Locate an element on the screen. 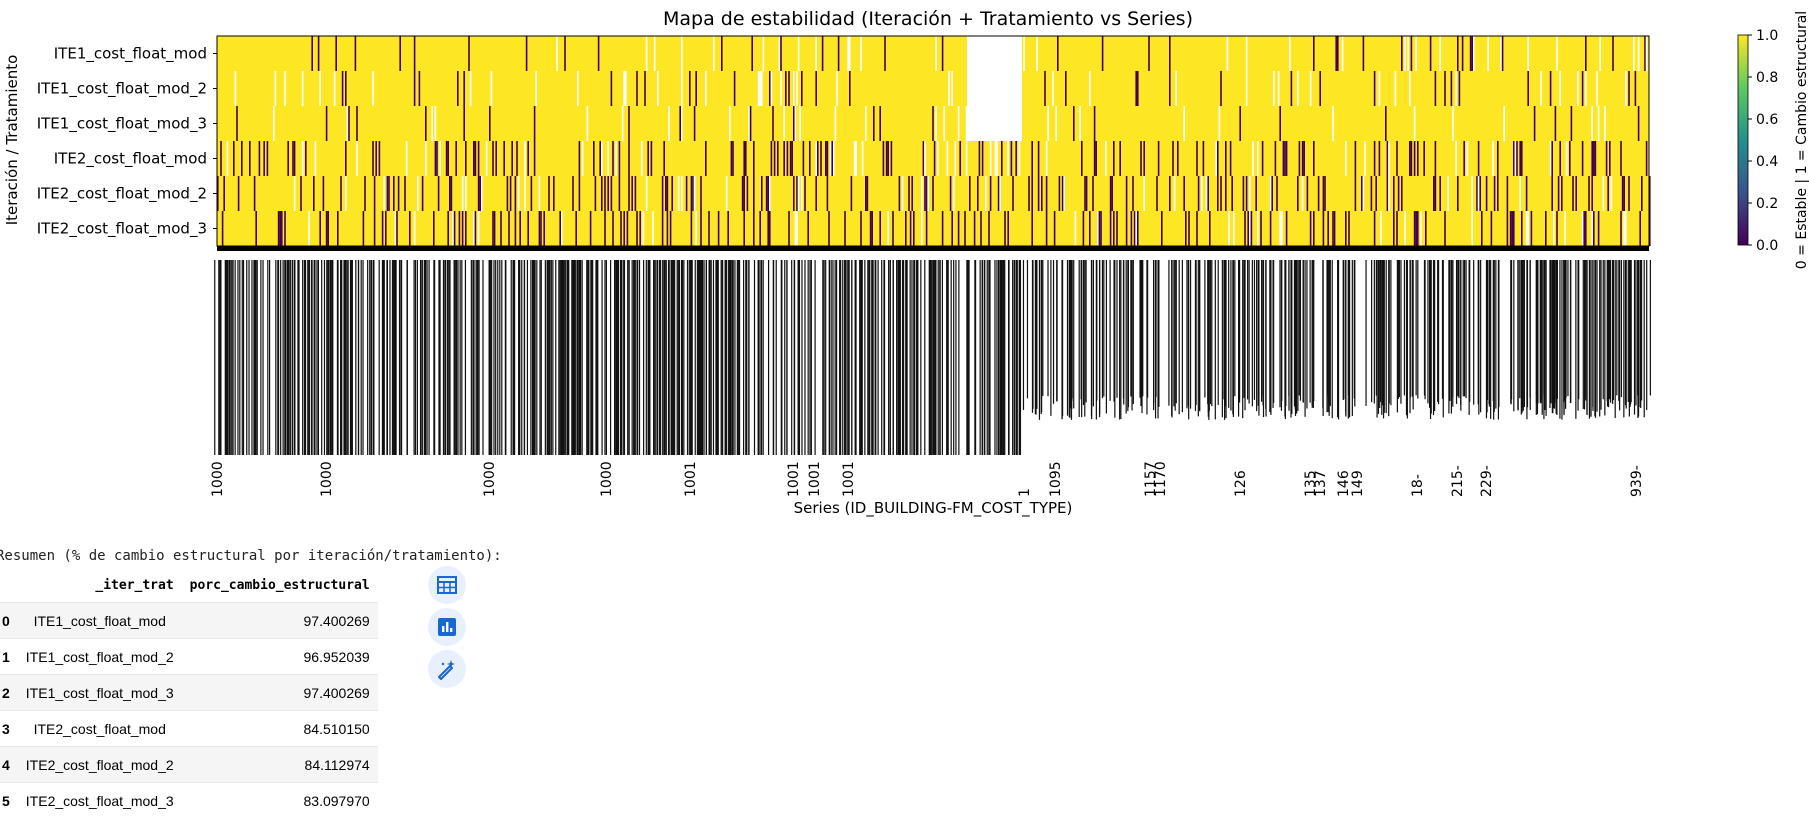 This screenshot has width=1809, height=818. iter-trat-cell: ITE2_cost_float_mod is located at coordinates (100, 729).